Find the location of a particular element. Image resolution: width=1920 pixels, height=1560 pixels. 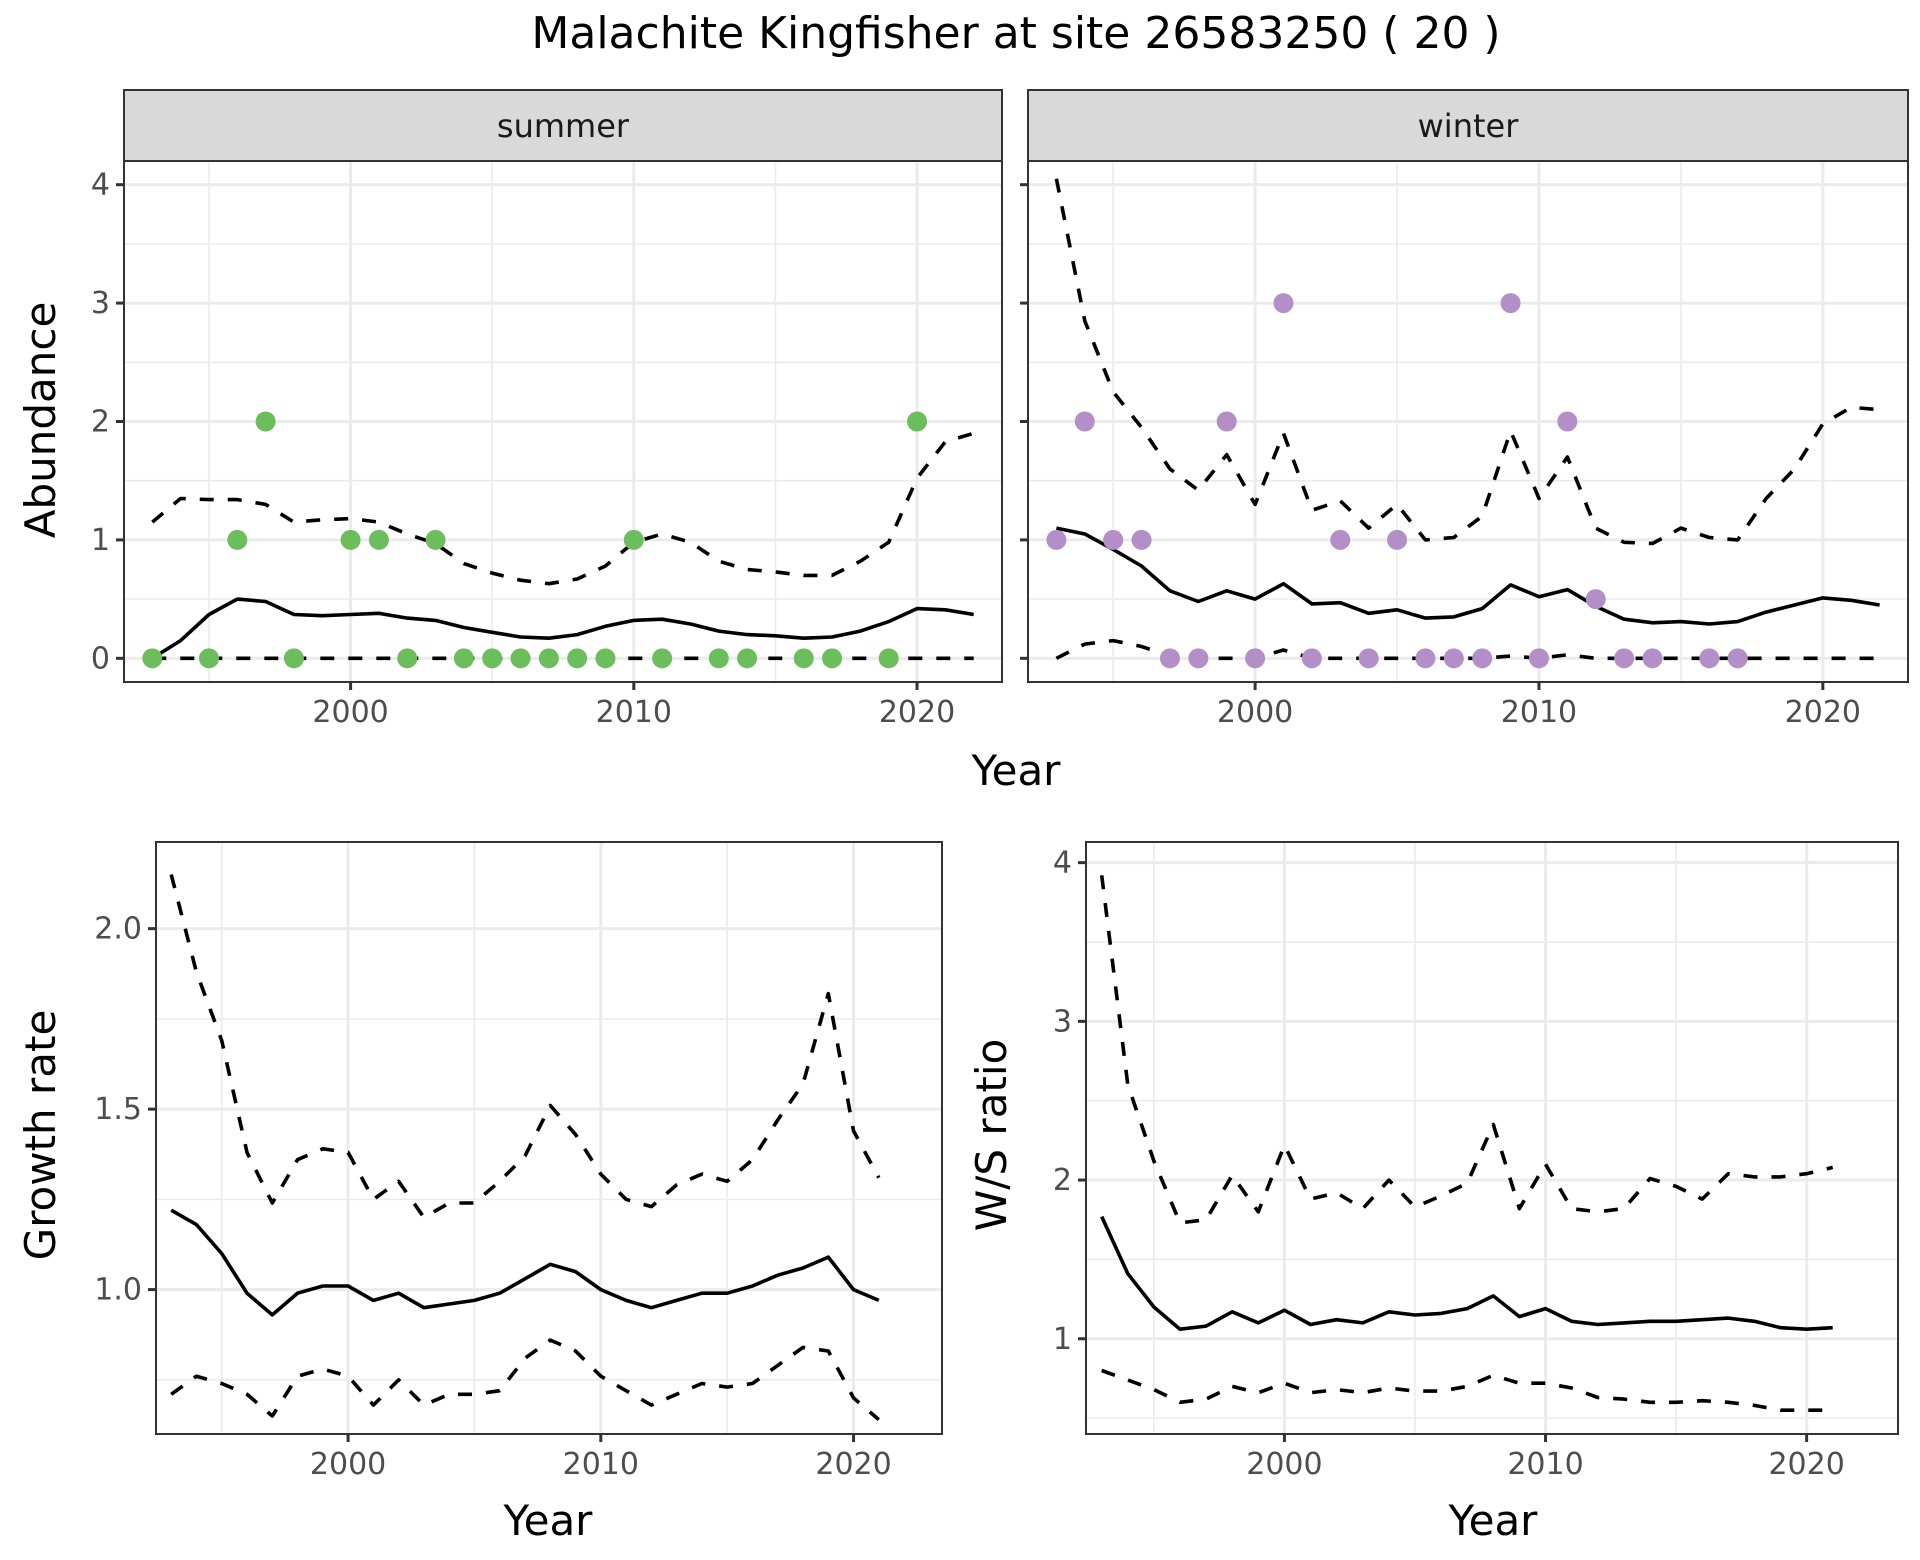

ws-x-axis-title: Year is located at coordinates (1493, 1520).